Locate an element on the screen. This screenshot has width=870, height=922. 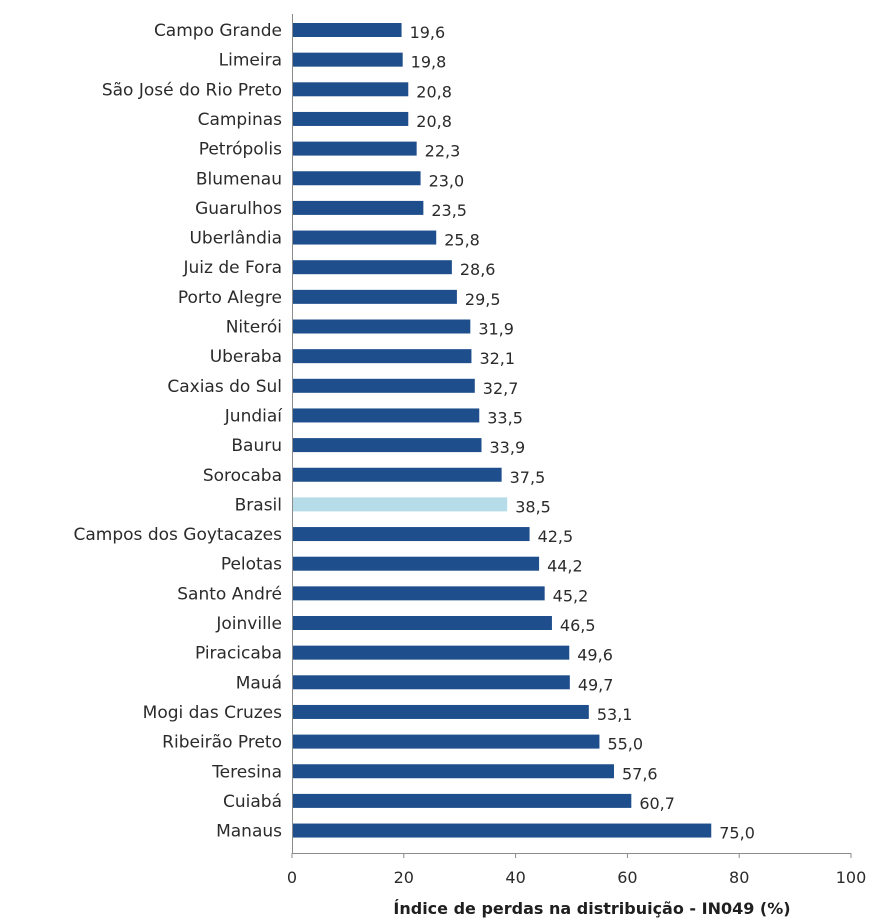
value-label: 28,6 is located at coordinates (478, 269).